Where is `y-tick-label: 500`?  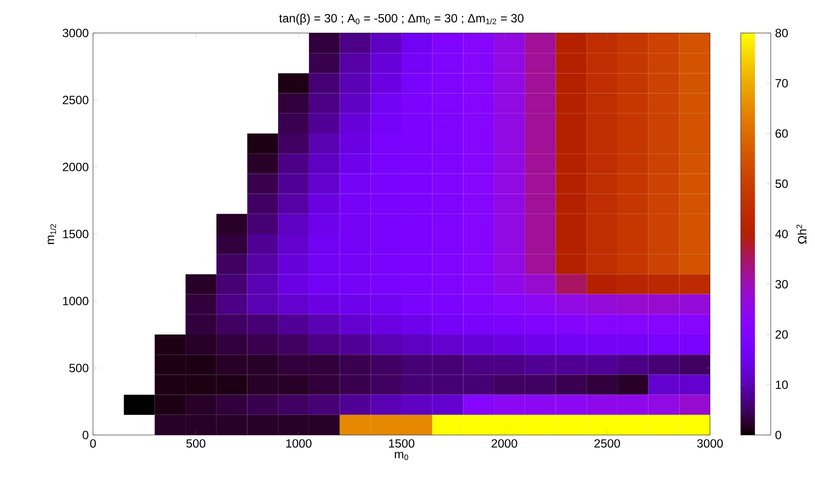 y-tick-label: 500 is located at coordinates (78, 368).